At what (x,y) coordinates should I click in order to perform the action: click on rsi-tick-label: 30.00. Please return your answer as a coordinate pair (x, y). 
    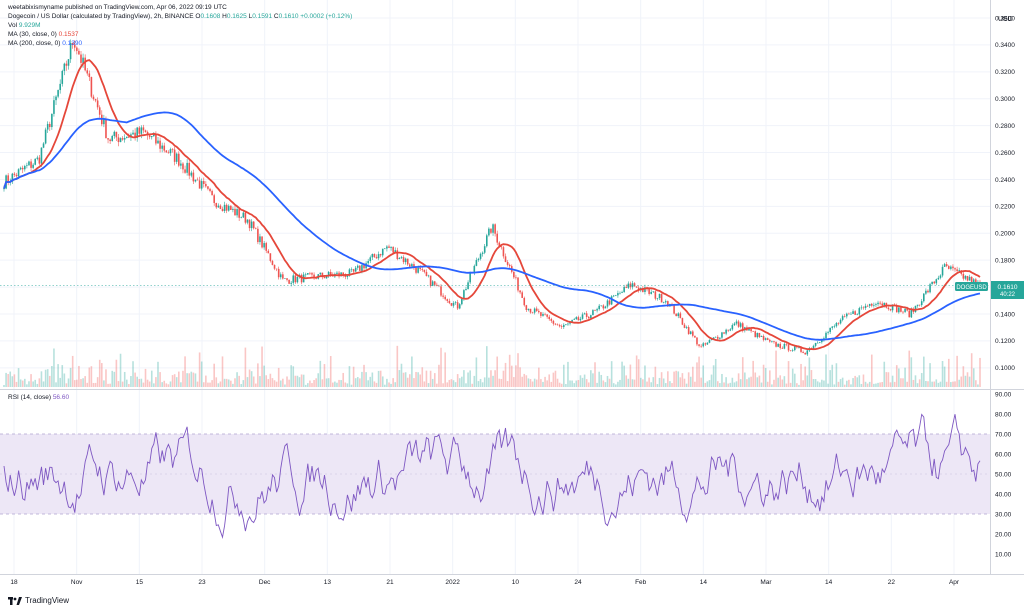
    Looking at the image, I should click on (1003, 514).